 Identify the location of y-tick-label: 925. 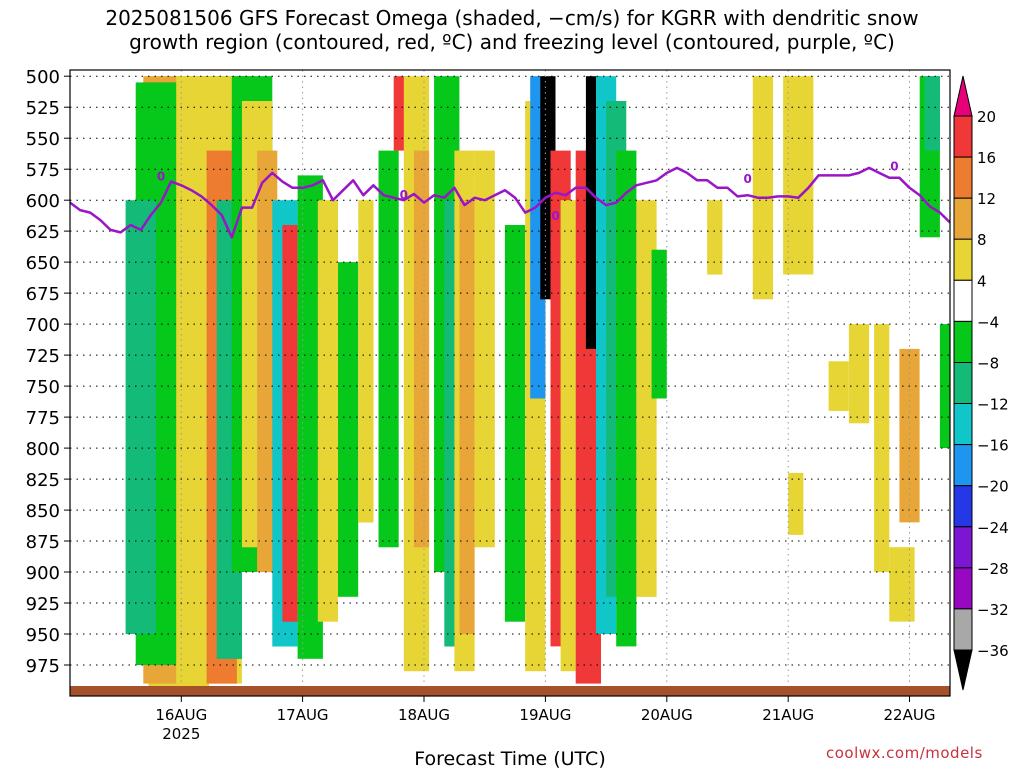
(43, 604).